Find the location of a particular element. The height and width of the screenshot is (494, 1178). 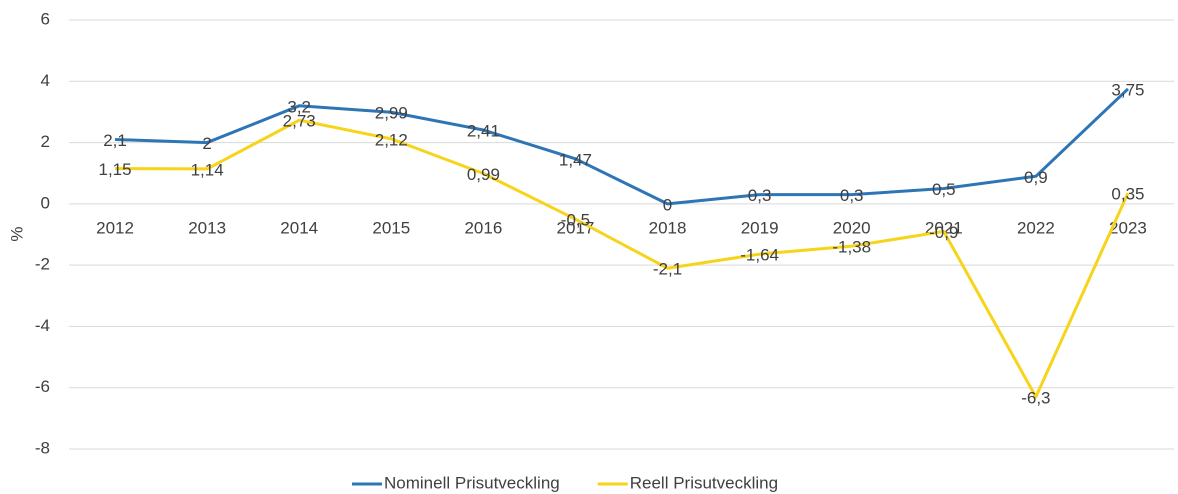

x-tick-label: 2015 is located at coordinates (391, 227).